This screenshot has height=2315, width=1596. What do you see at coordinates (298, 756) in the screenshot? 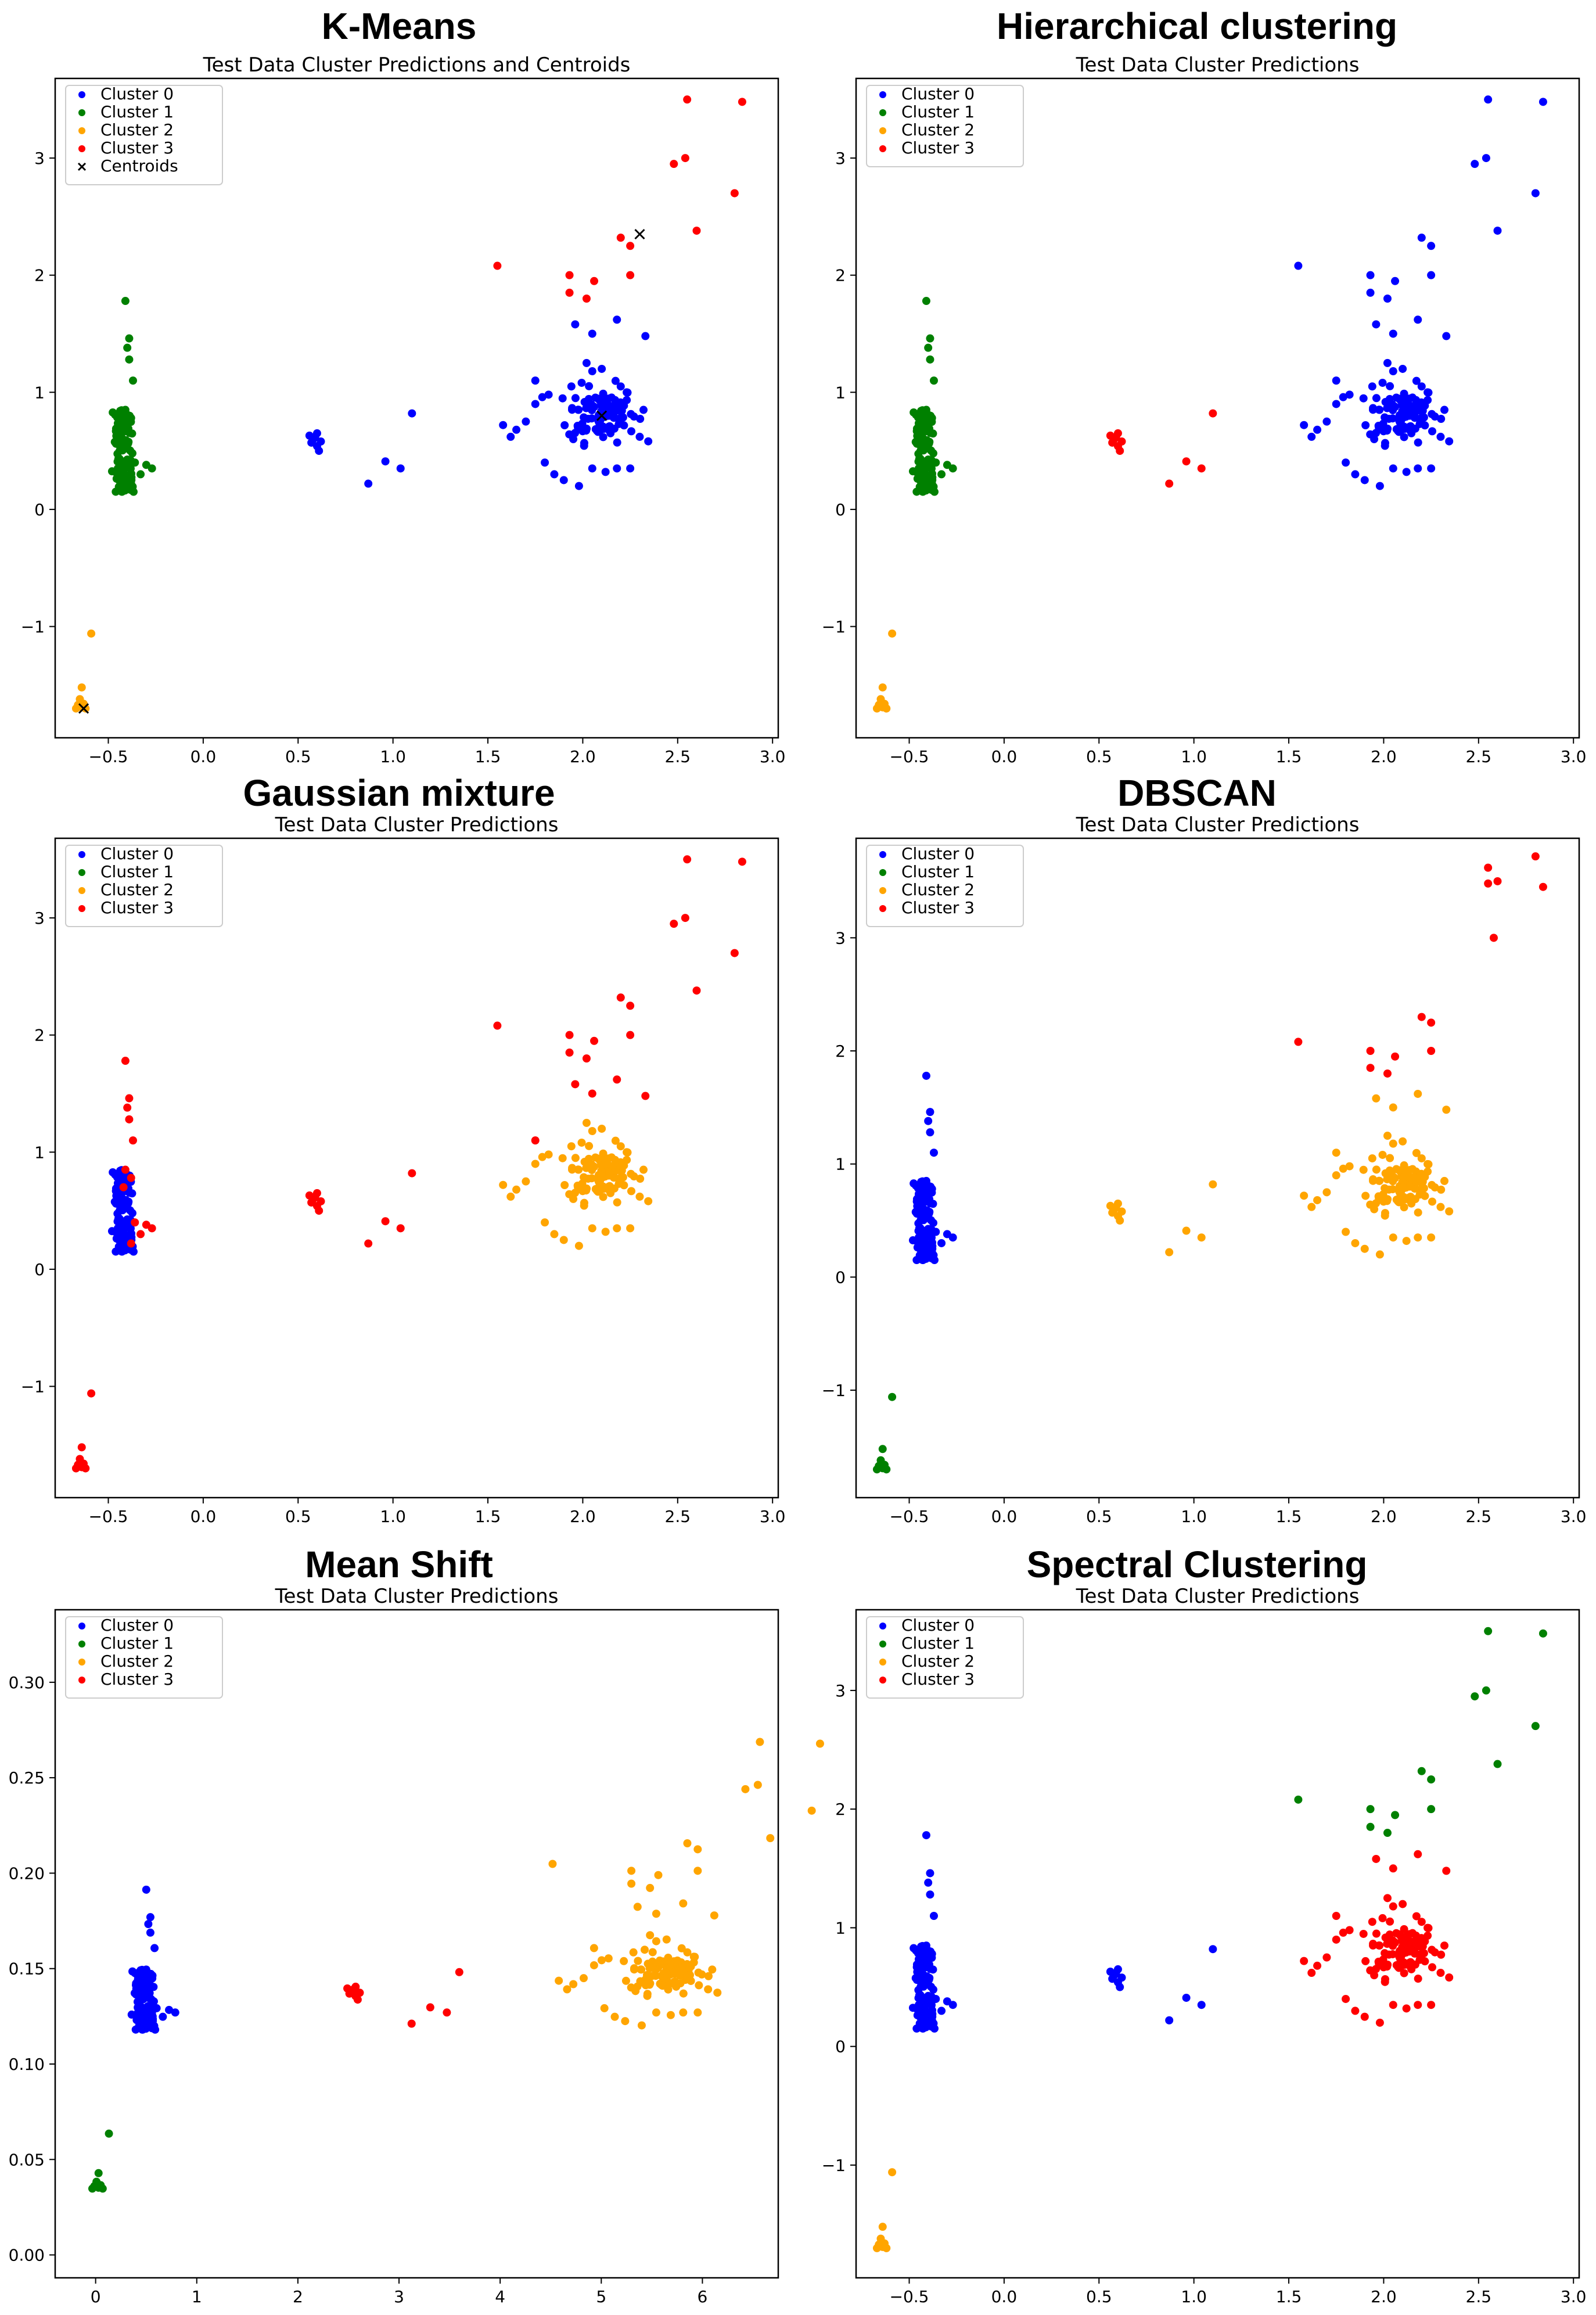
I see `x-tick-label: 0.5` at bounding box center [298, 756].